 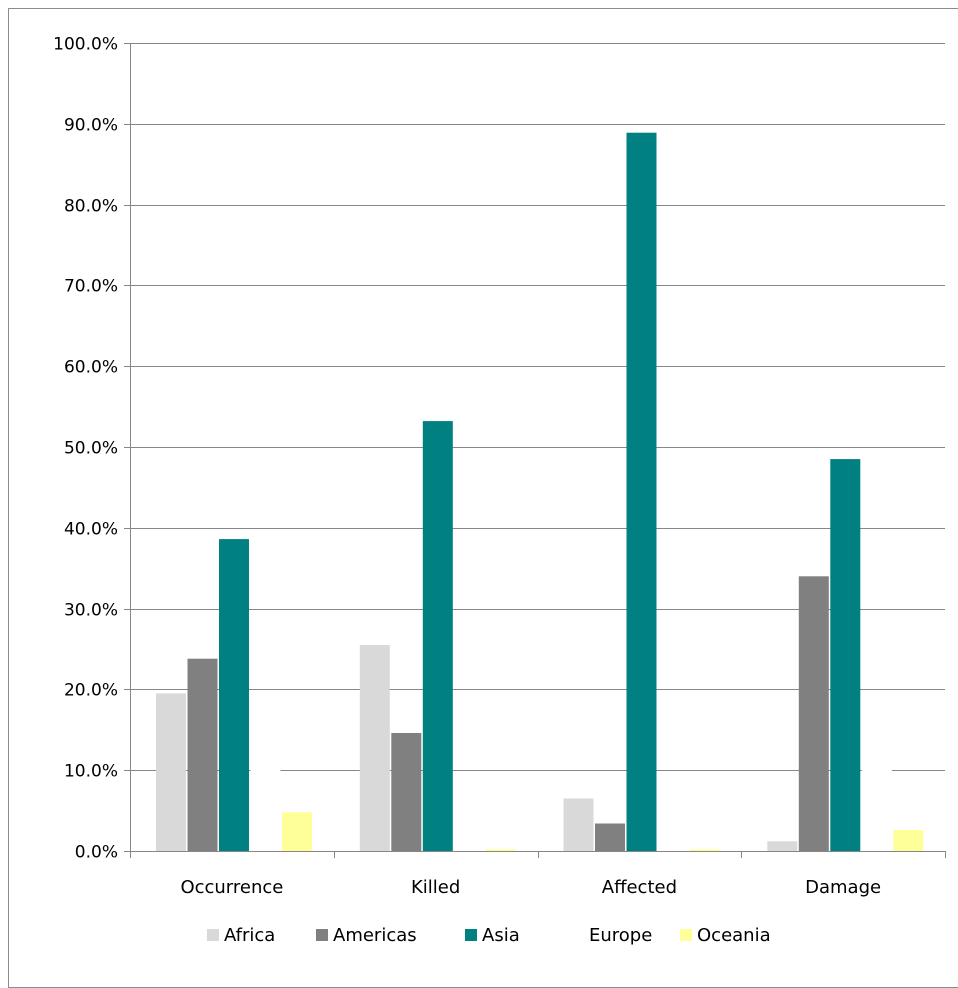 What do you see at coordinates (578, 824) in the screenshot?
I see `bar-africa-affected` at bounding box center [578, 824].